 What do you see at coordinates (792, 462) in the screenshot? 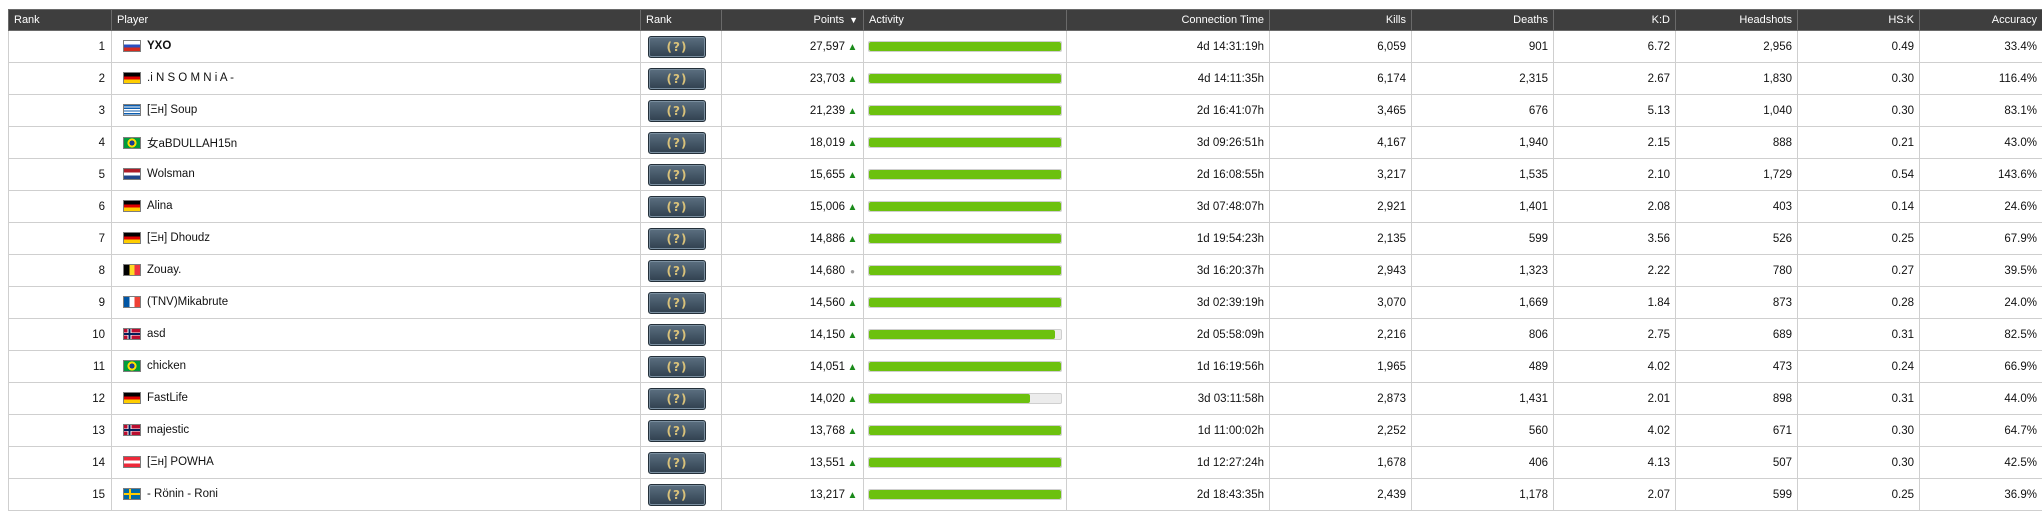
I see `points-cell: 13,551 ▲` at bounding box center [792, 462].